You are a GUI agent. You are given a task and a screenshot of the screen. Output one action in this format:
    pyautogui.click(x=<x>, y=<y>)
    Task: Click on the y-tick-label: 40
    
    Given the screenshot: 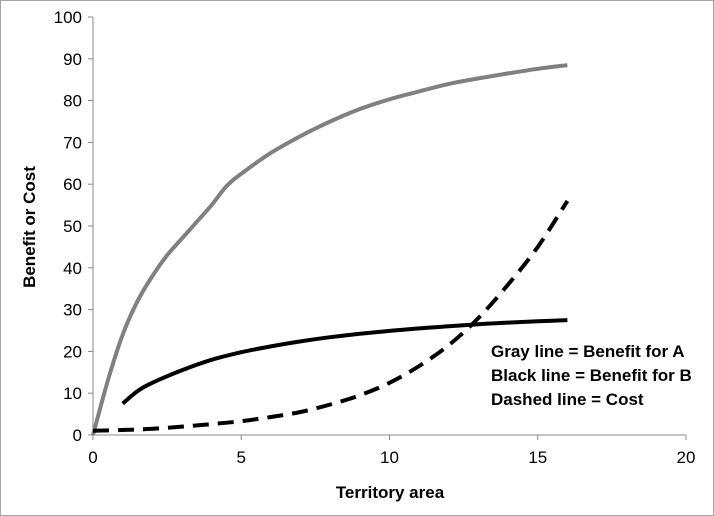 What is the action you would take?
    pyautogui.click(x=72, y=268)
    